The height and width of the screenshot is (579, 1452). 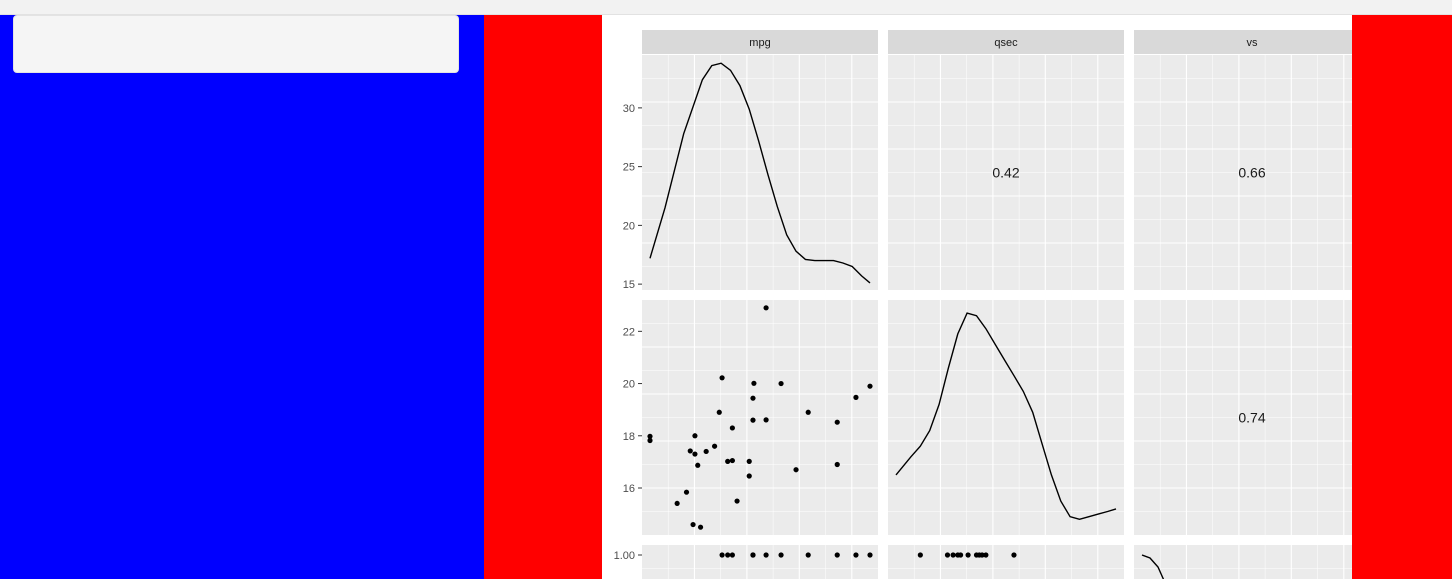 What do you see at coordinates (629, 489) in the screenshot?
I see `y-tick-label-qsec: 16` at bounding box center [629, 489].